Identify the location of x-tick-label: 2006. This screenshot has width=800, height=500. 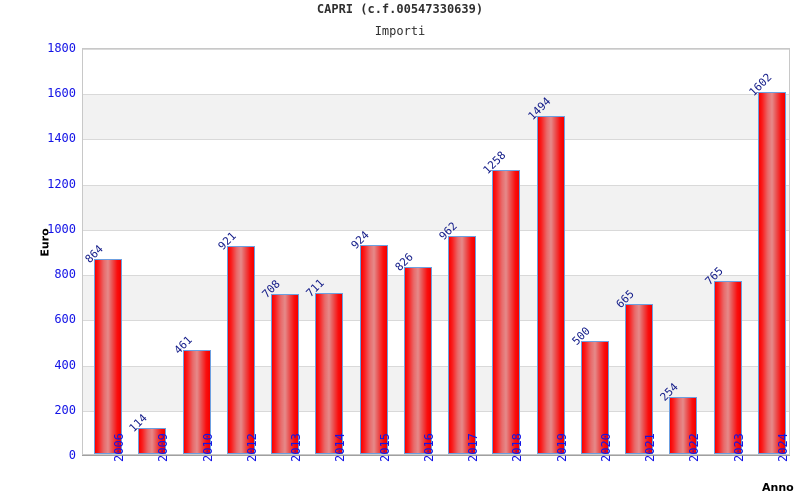
(119, 447).